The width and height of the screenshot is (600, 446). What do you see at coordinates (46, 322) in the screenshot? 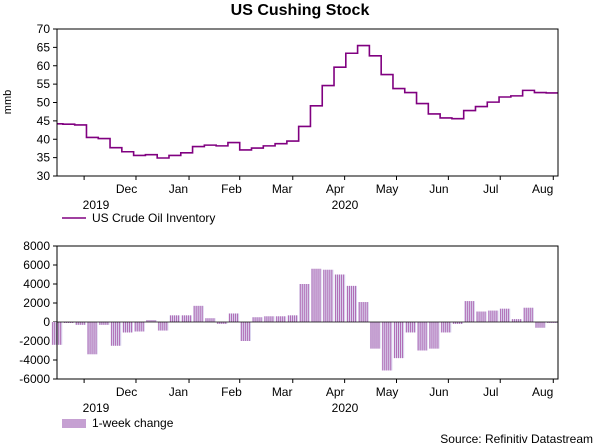
I see `bottom-y-tick-label: 0` at bounding box center [46, 322].